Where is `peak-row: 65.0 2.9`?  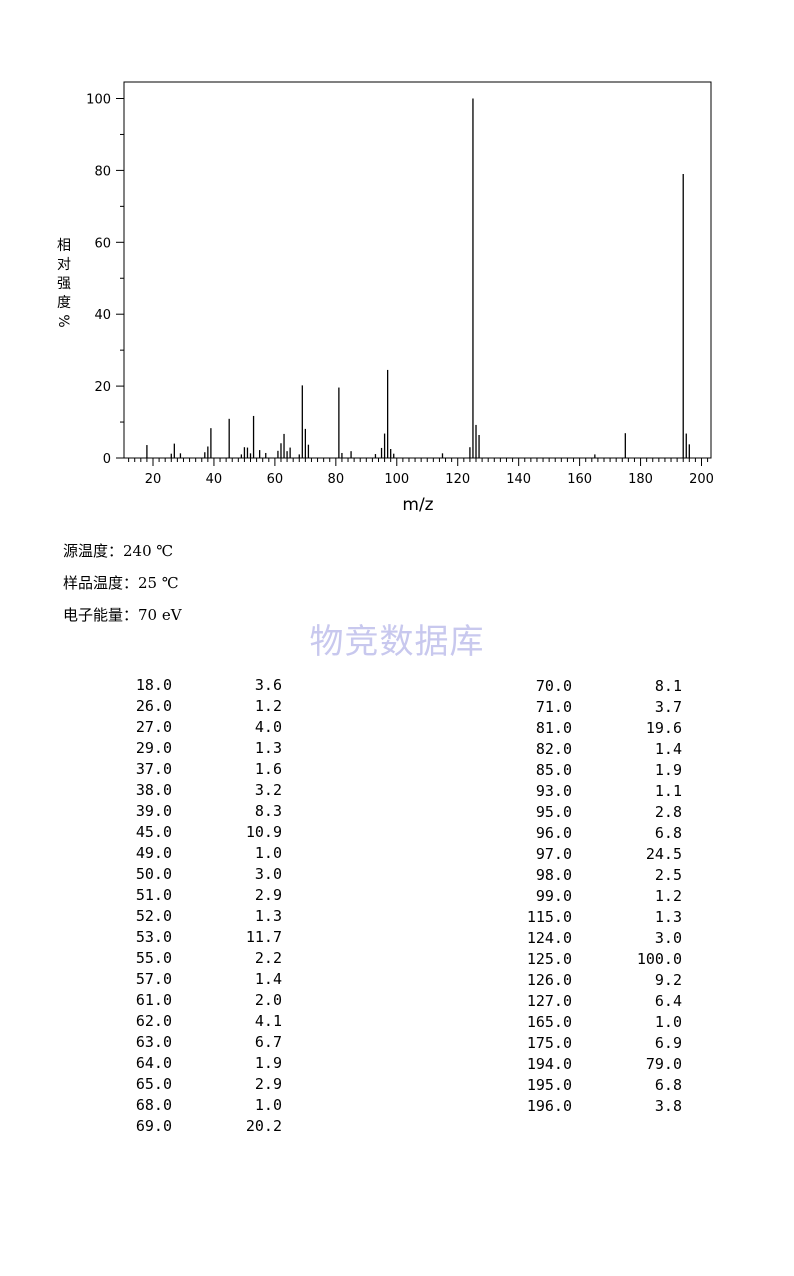
peak-row: 65.0 2.9 is located at coordinates (200, 1084).